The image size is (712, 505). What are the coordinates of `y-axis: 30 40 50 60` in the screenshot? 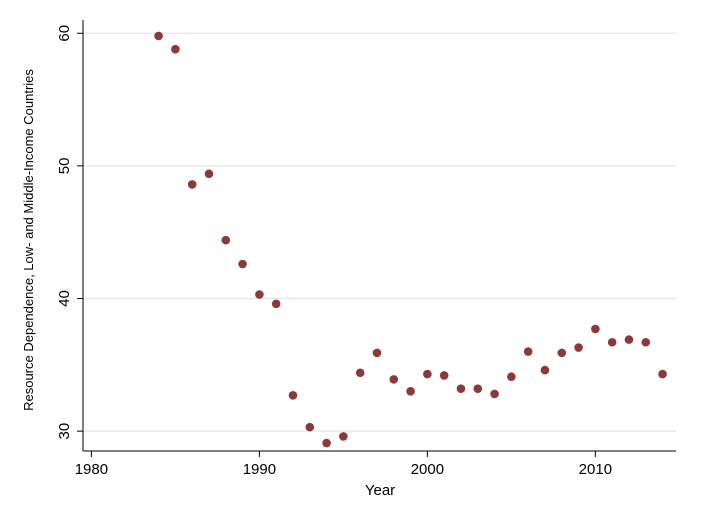 It's located at (70, 235).